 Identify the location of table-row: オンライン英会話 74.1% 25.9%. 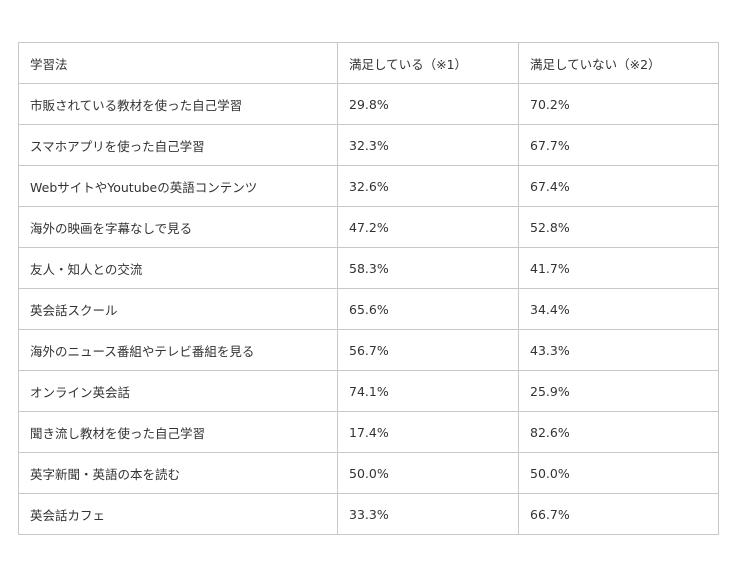
(368, 391).